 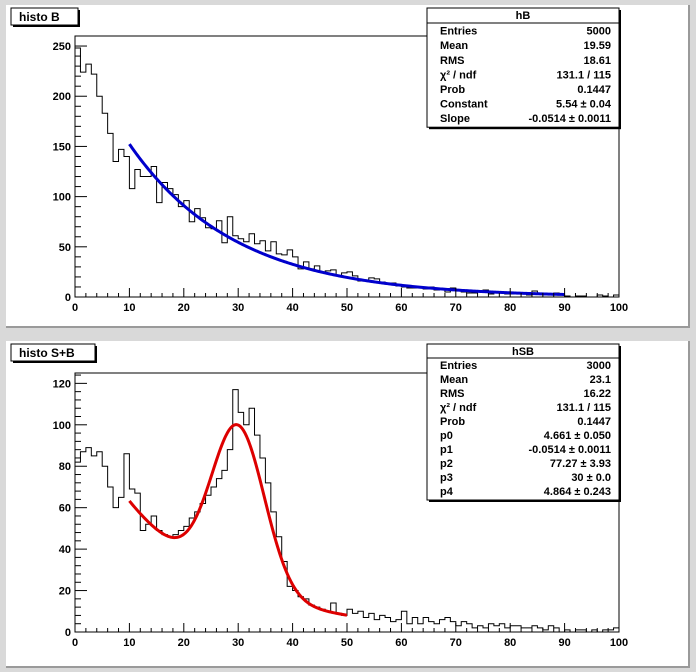 What do you see at coordinates (65, 509) in the screenshot?
I see `y-tick-label: 60` at bounding box center [65, 509].